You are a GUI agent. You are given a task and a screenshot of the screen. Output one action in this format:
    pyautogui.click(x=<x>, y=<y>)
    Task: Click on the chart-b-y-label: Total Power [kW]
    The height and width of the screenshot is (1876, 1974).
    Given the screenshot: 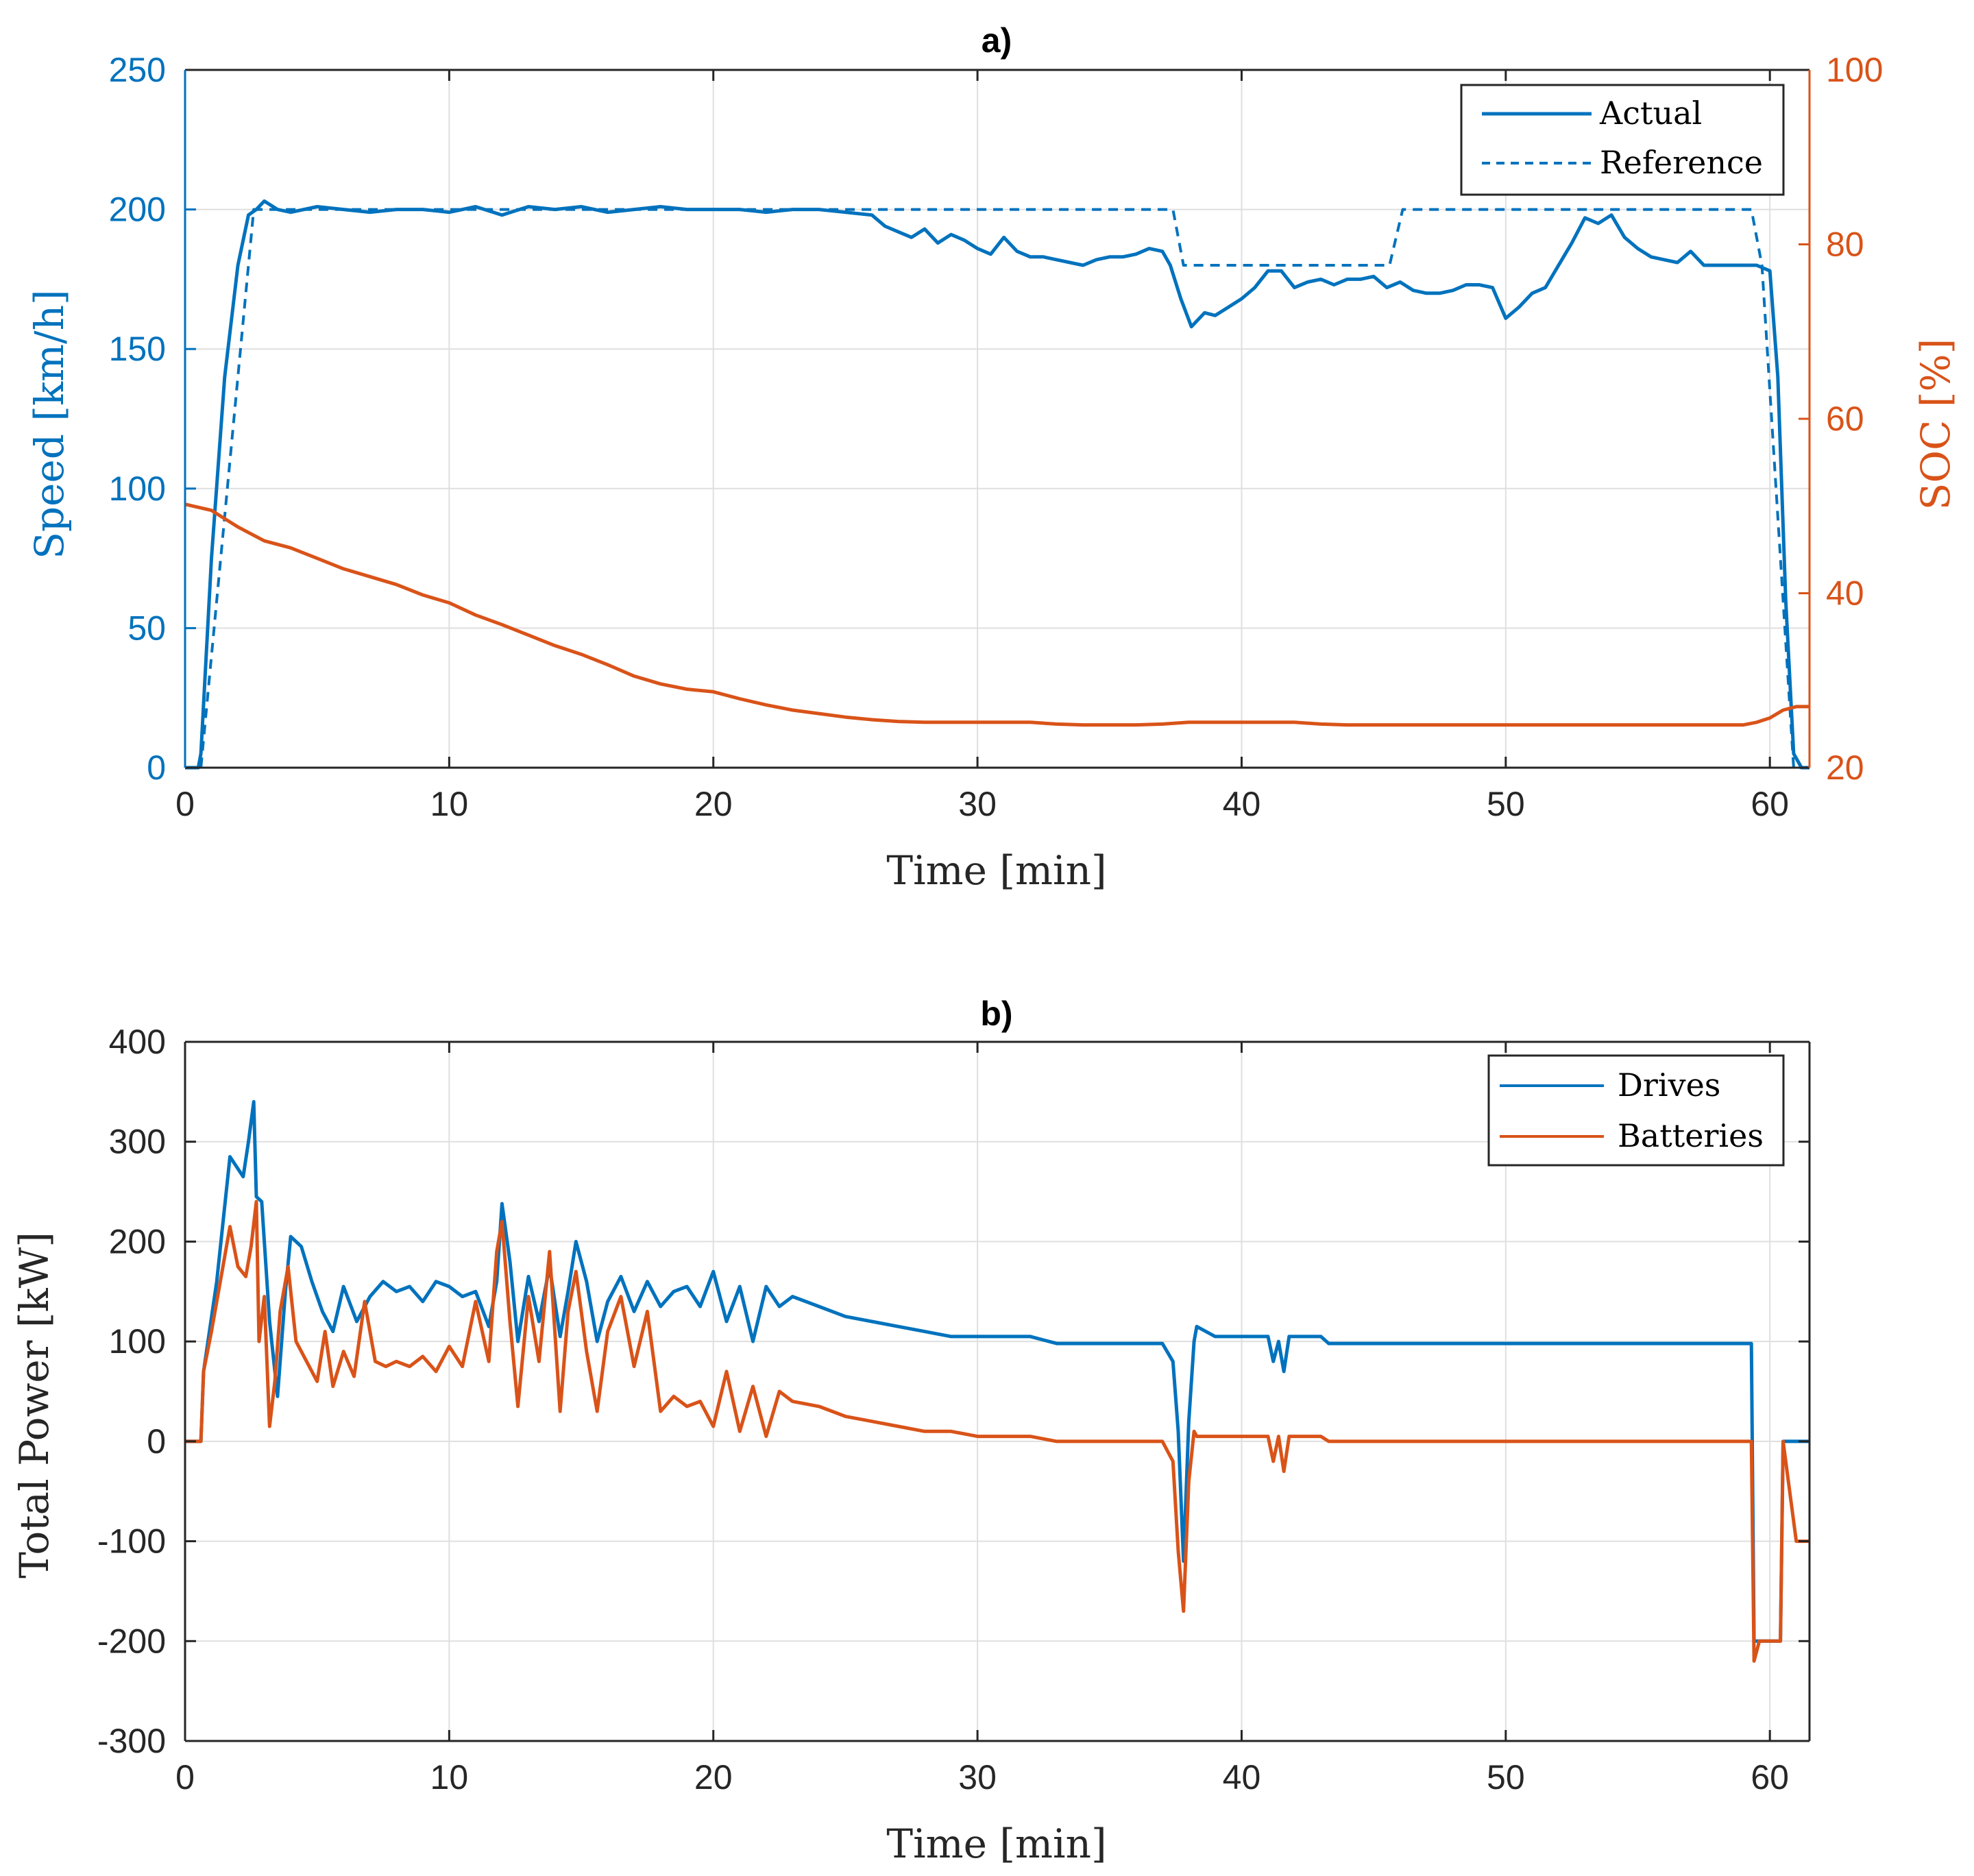 What is the action you would take?
    pyautogui.click(x=34, y=1405)
    